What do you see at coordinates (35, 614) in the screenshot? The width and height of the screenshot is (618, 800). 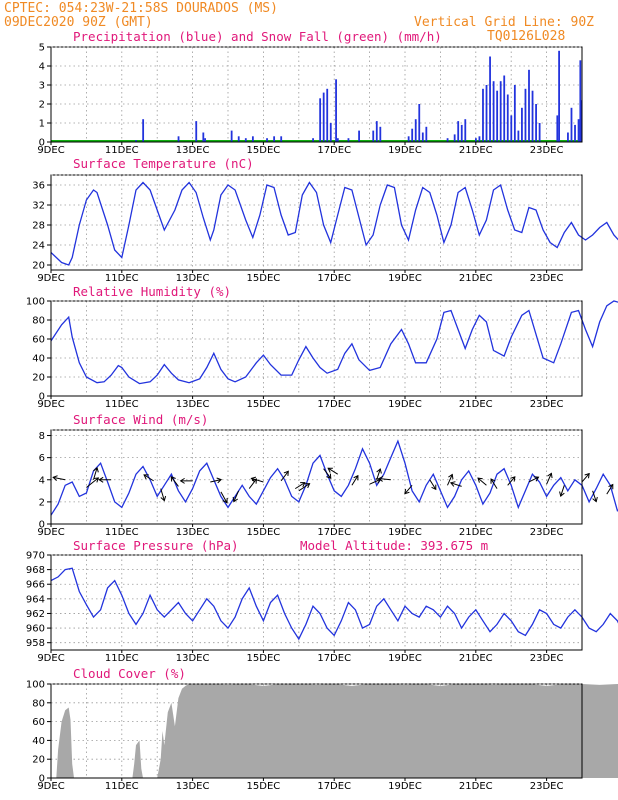 I see `y-tick-label: 962` at bounding box center [35, 614].